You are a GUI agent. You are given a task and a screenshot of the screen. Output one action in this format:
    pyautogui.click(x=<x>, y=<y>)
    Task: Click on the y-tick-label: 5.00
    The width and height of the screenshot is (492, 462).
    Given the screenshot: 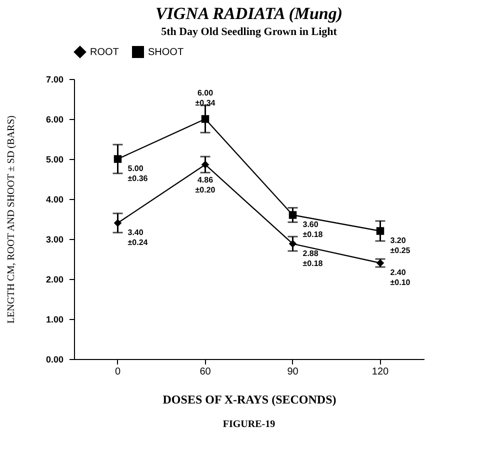 What is the action you would take?
    pyautogui.click(x=55, y=159)
    